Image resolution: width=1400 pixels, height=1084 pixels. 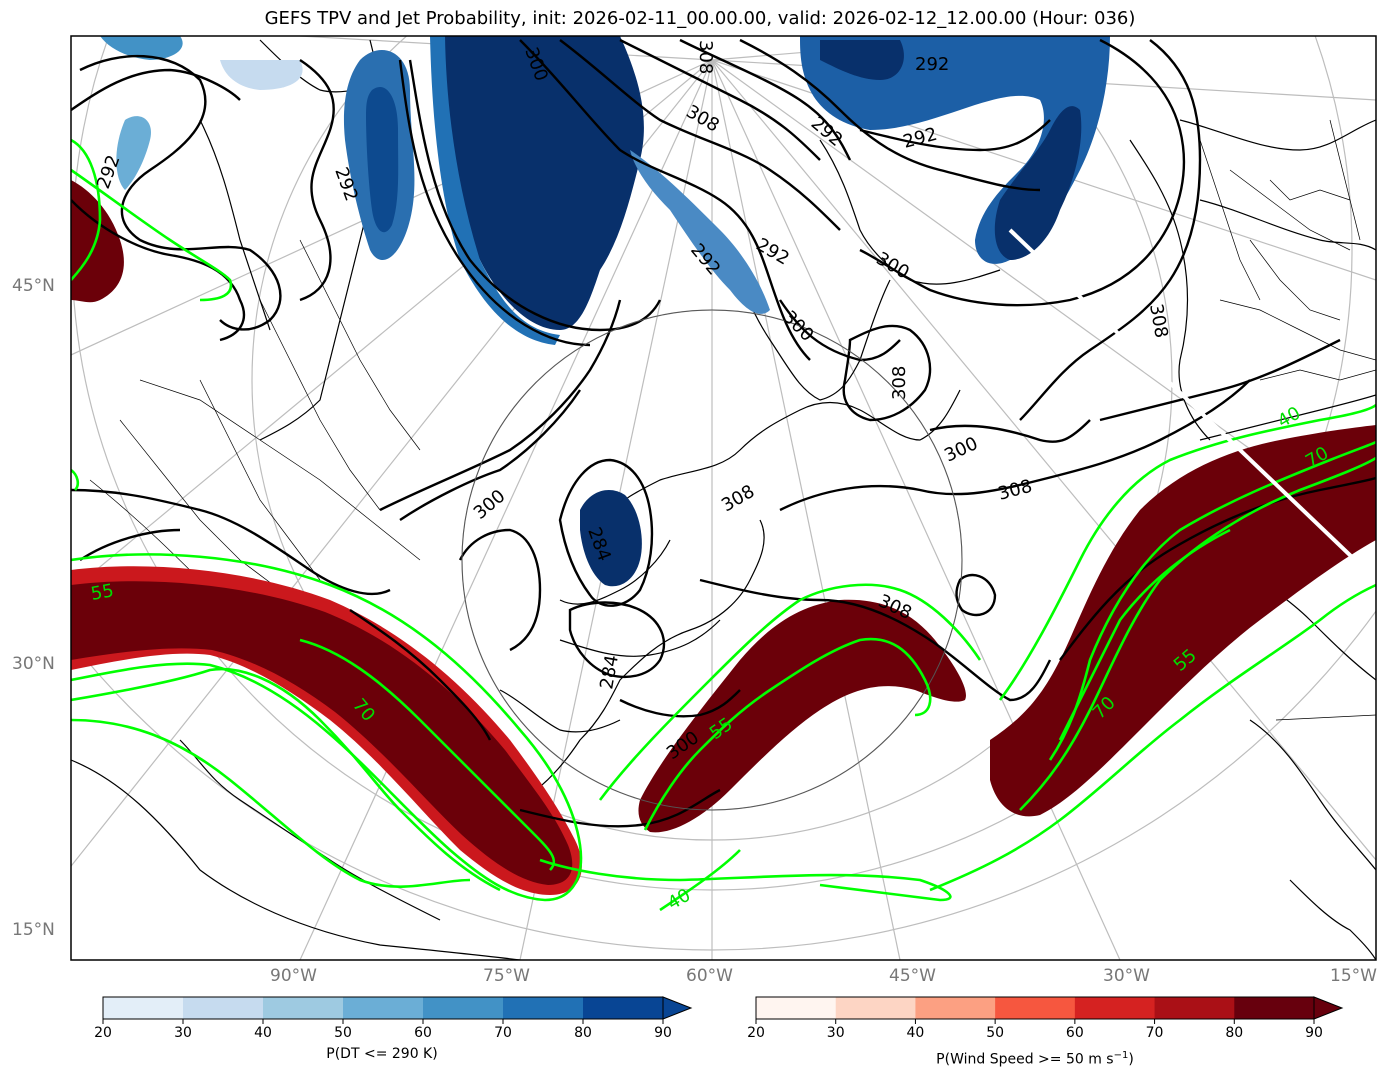 What do you see at coordinates (1154, 1033) in the screenshot?
I see `colorbar-right-tick-label: 70` at bounding box center [1154, 1033].